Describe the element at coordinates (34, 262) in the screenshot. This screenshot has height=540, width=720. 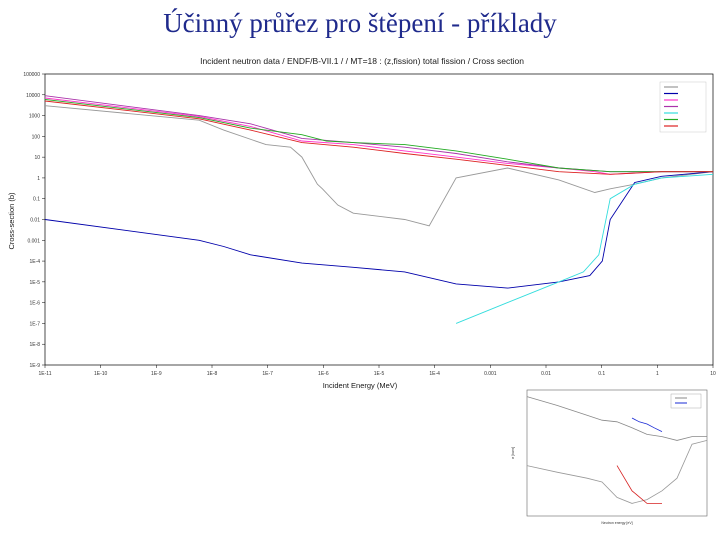
I see `y-tick-label: 1E-4` at that location.